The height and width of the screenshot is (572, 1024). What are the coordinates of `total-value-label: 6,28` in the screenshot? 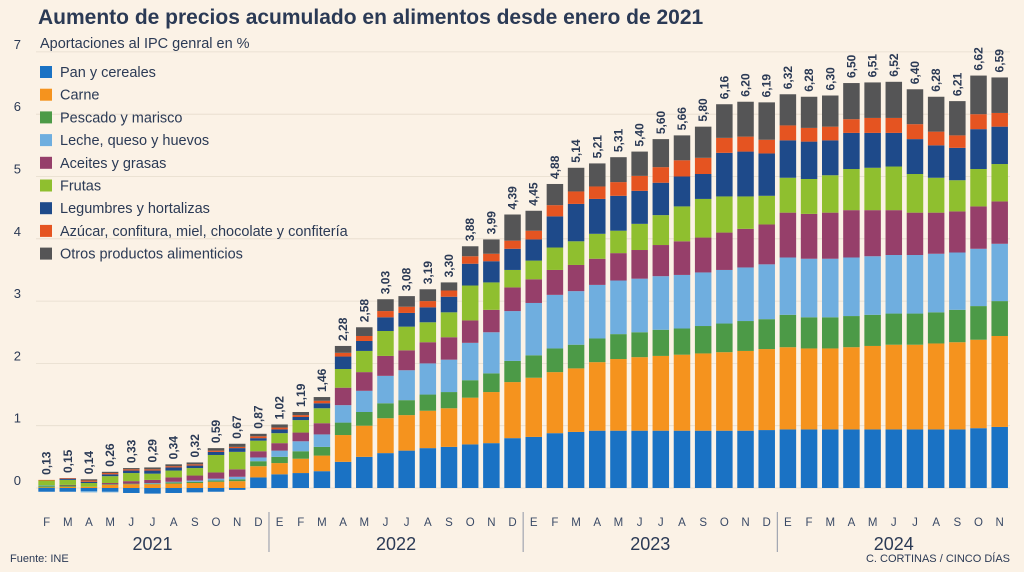 It's located at (936, 80).